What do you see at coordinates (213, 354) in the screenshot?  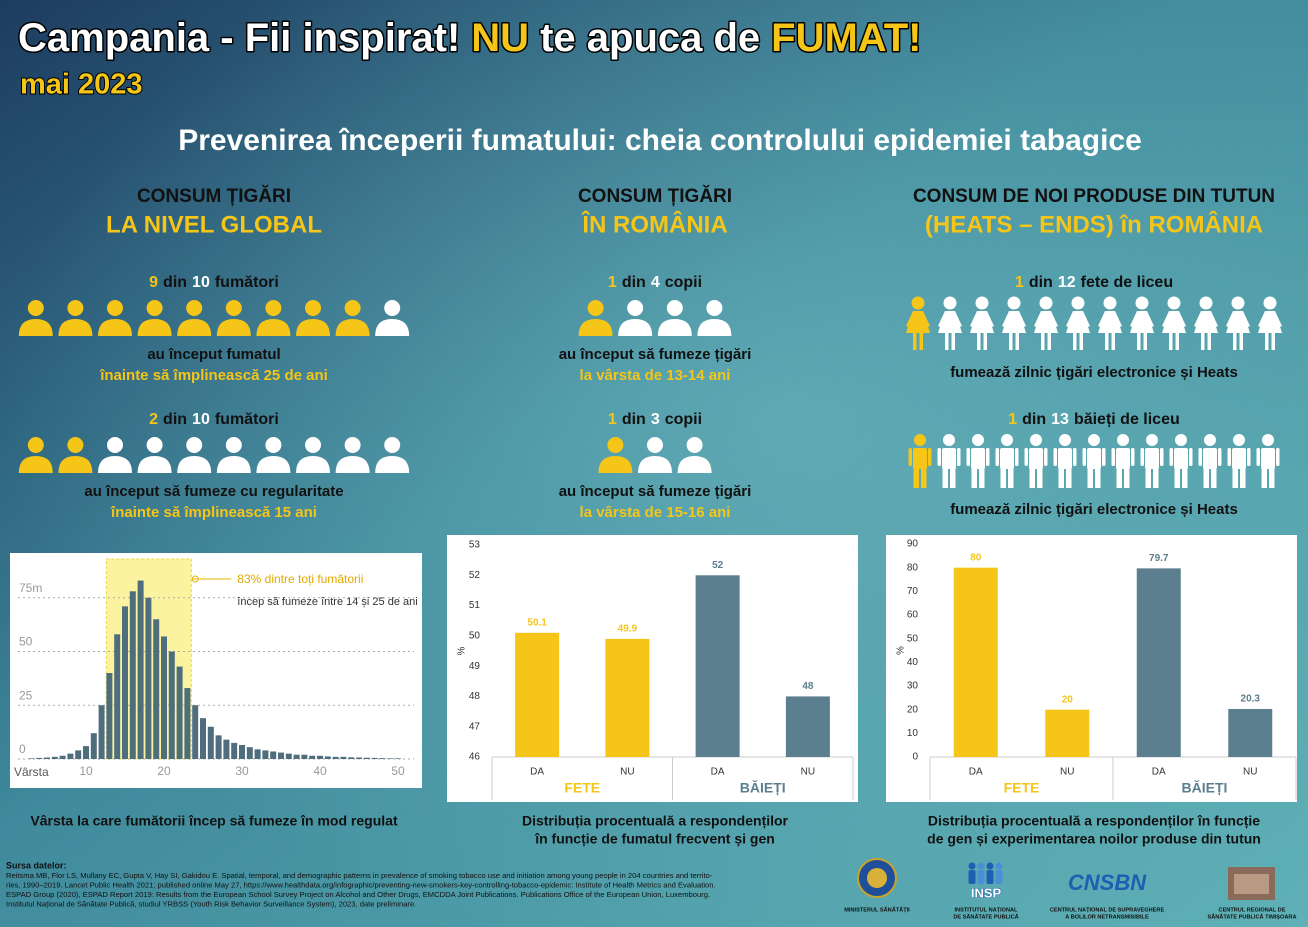 I see `stat-text: au început fumatul` at bounding box center [213, 354].